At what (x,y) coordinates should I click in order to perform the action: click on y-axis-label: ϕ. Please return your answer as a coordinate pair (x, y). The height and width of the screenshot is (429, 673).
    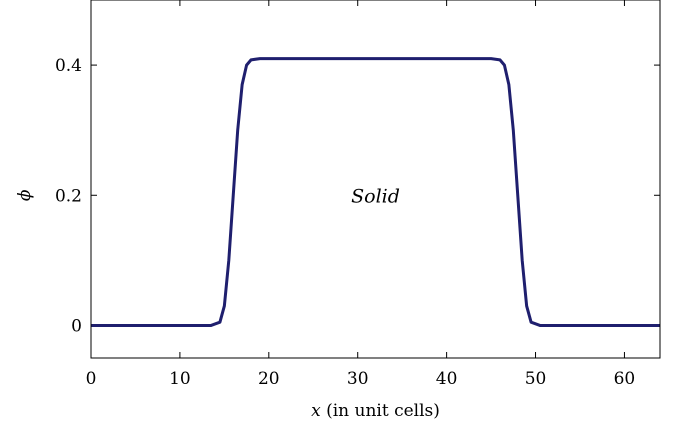
    Looking at the image, I should click on (25, 195).